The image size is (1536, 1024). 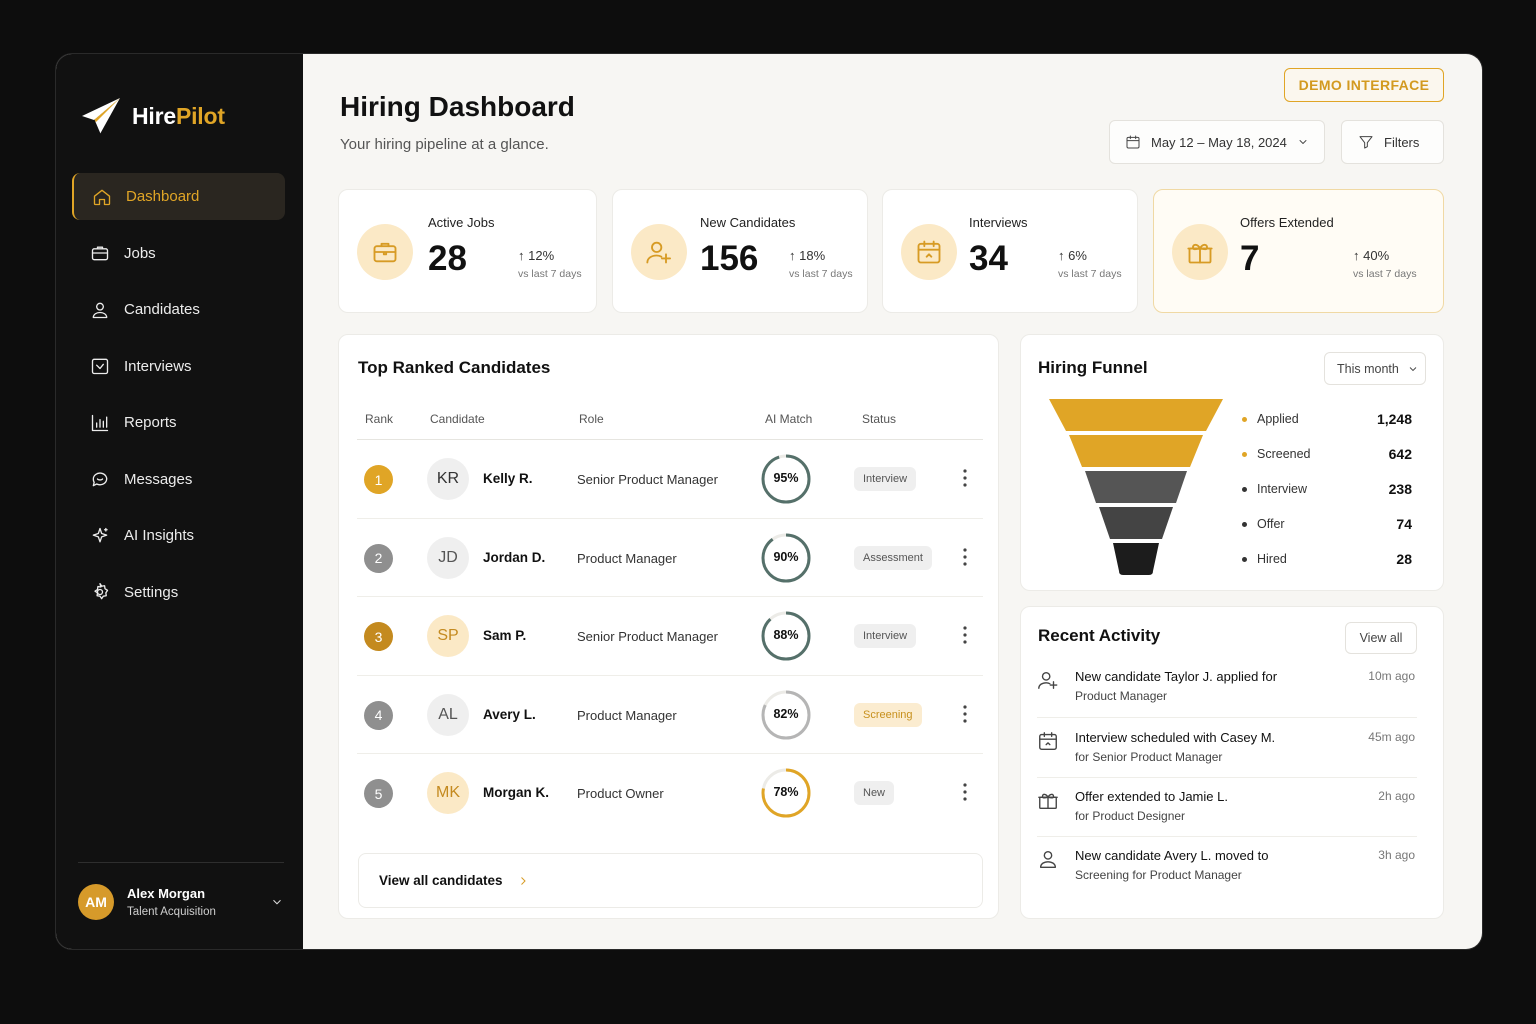 I want to click on activity-text: New candidate Avery L. moved to, so click(x=1172, y=855).